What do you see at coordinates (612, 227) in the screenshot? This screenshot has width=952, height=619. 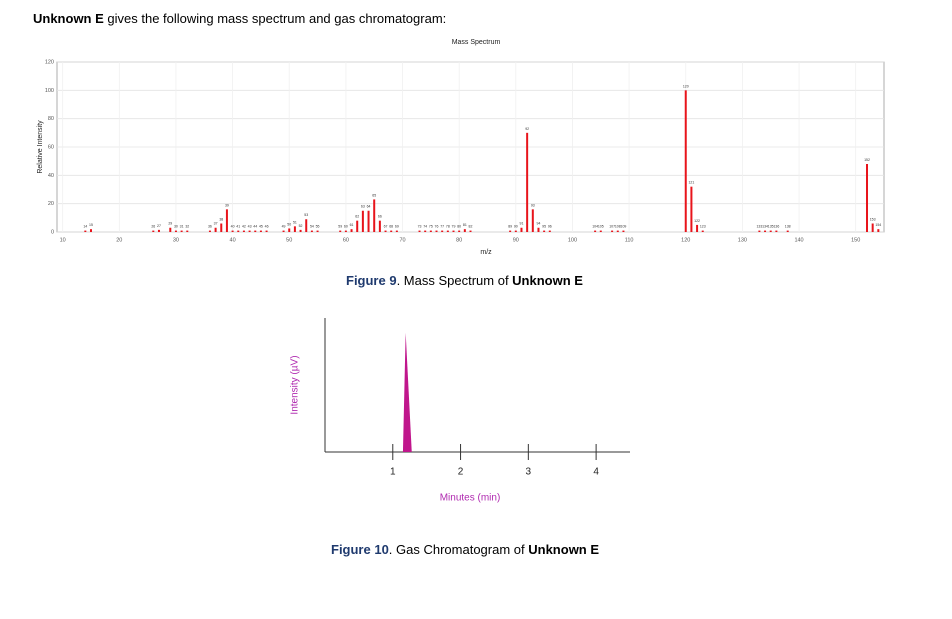 I see `peak-label: 107` at bounding box center [612, 227].